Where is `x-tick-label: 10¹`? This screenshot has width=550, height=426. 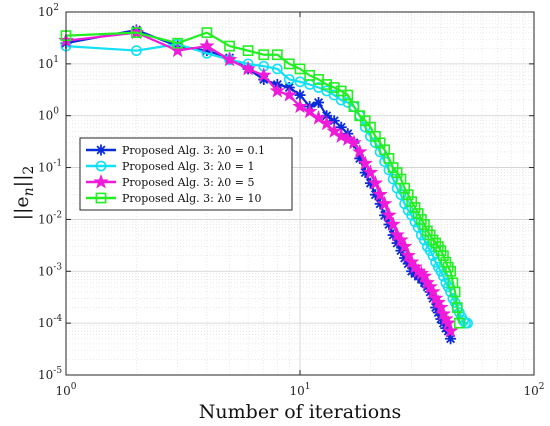
x-tick-label: 10¹ is located at coordinates (299, 390).